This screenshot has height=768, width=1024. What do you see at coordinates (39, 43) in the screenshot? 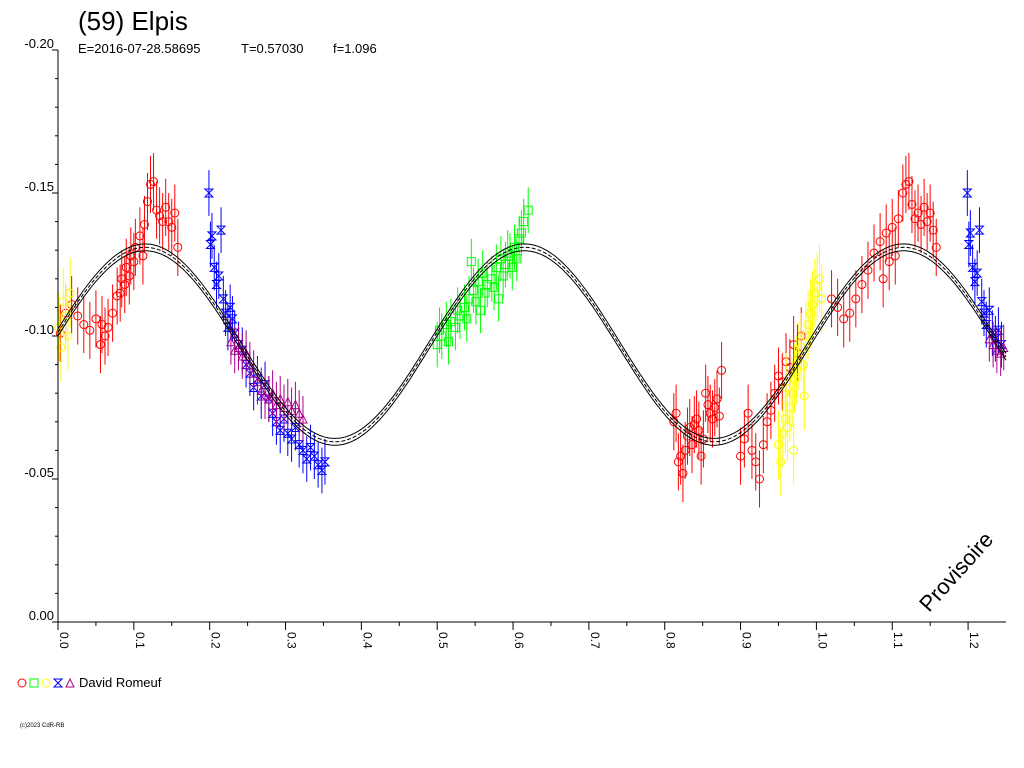
I see `y-tick-label: -0.20` at bounding box center [39, 43].